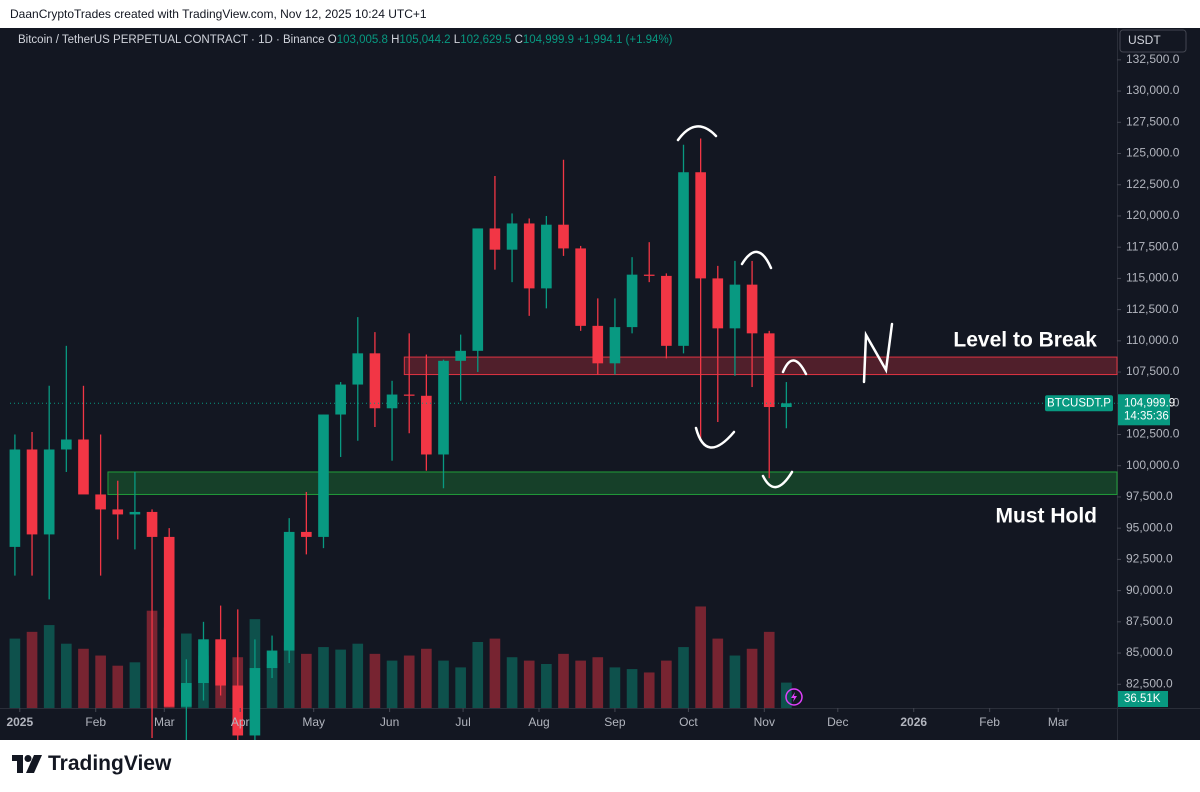  I want to click on y-tick-label: 110,000.0, so click(1152, 340).